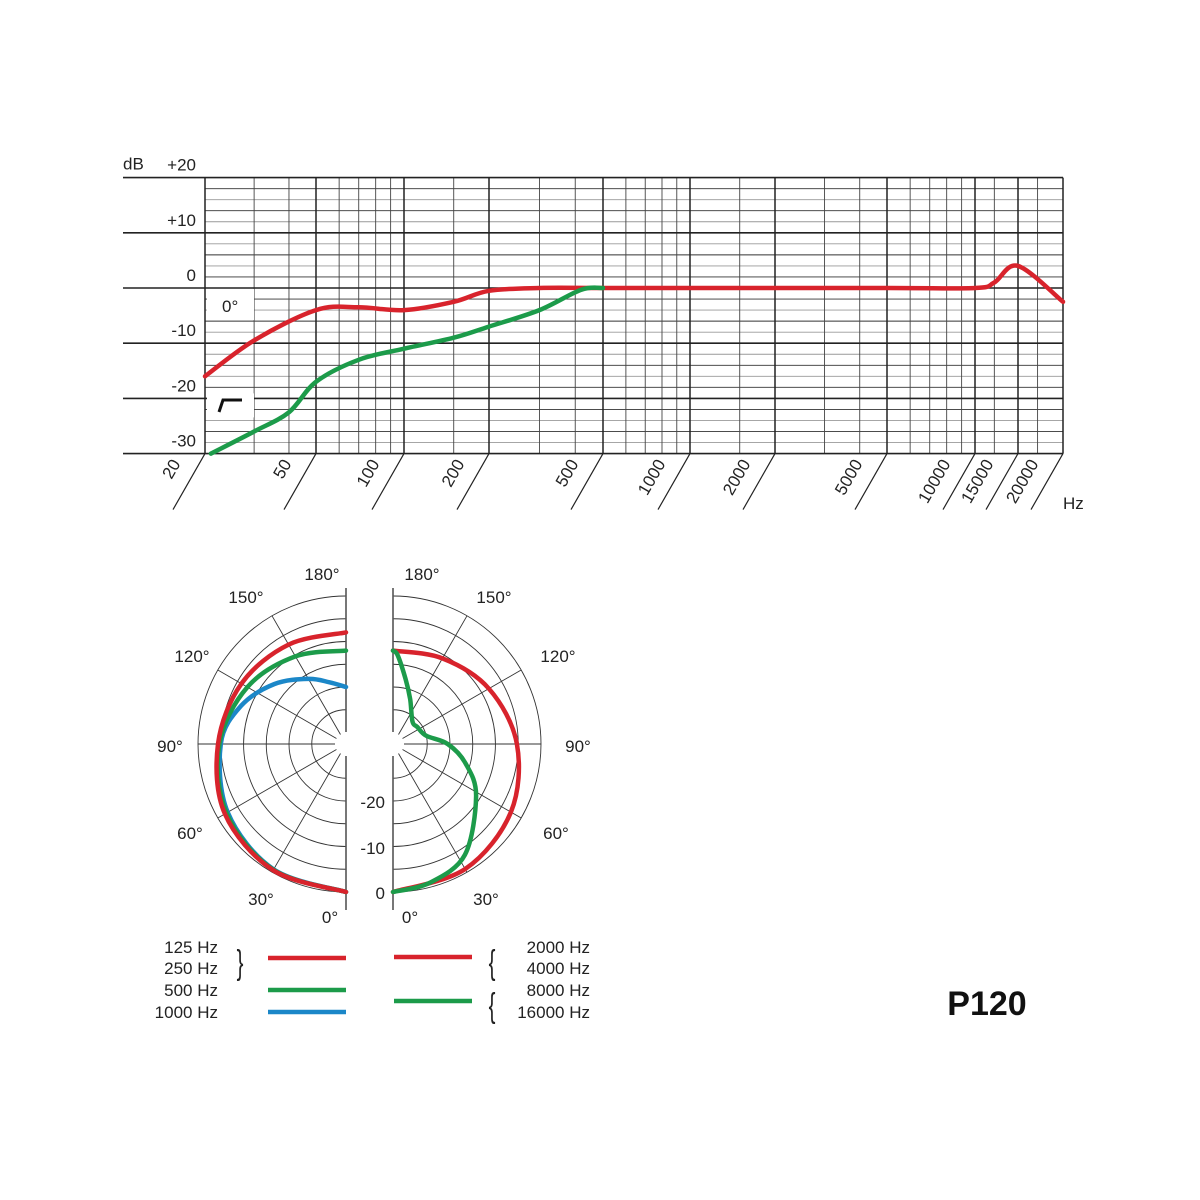  What do you see at coordinates (191, 947) in the screenshot?
I see `legend-label: 125 Hz` at bounding box center [191, 947].